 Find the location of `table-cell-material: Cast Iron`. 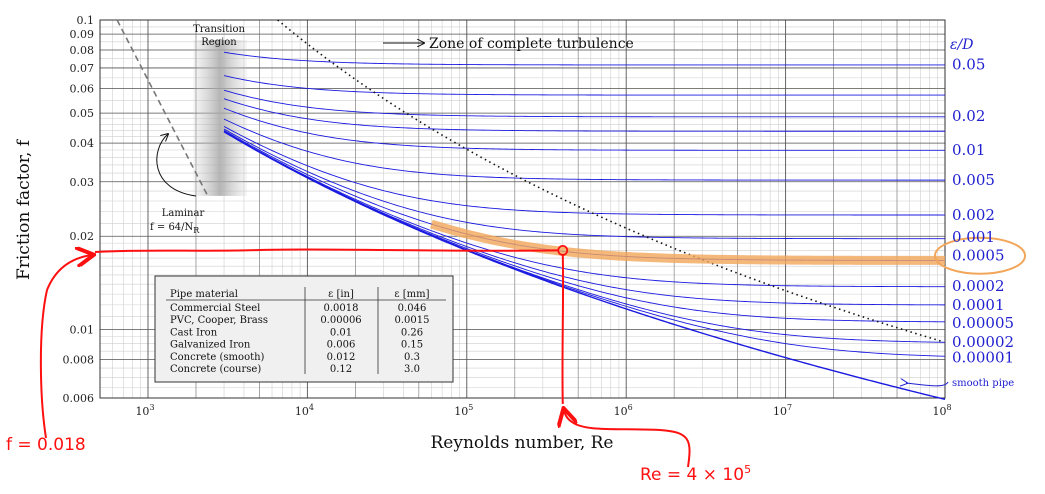

table-cell-material: Cast Iron is located at coordinates (194, 332).